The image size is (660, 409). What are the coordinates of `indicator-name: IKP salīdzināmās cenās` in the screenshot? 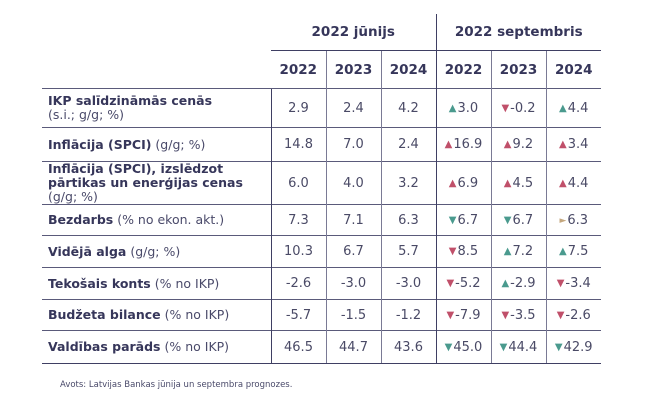 It's located at (130, 100).